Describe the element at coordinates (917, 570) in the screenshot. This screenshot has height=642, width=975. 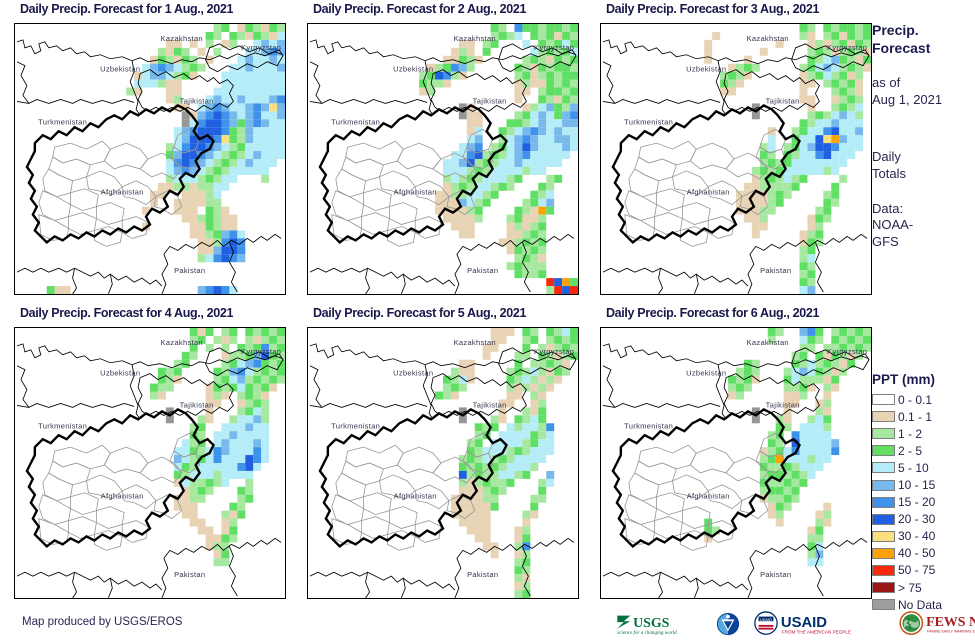
I see `legend-label: 50 - 75` at that location.